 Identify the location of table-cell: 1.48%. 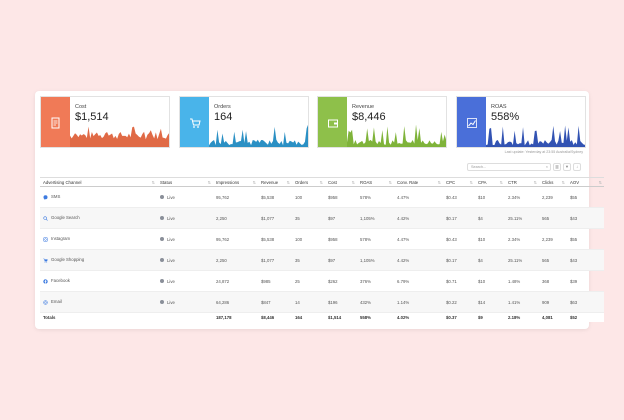
(522, 281).